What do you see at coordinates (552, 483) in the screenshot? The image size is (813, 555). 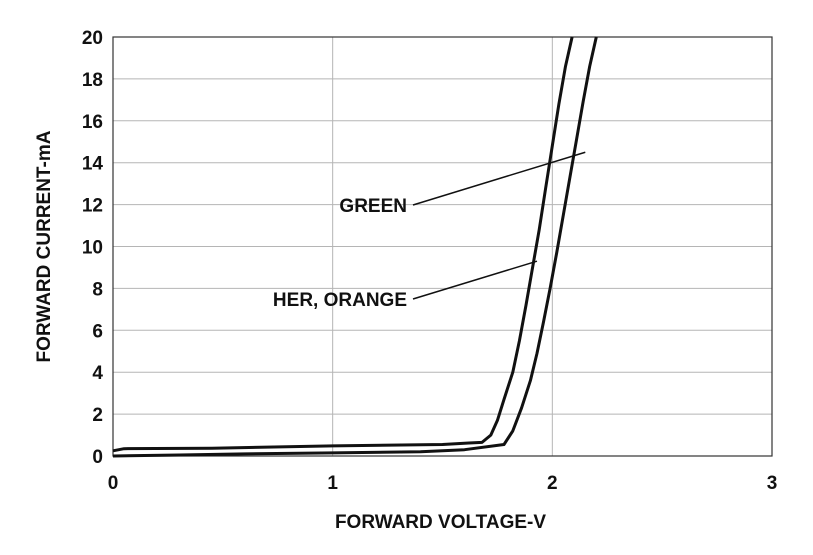 I see `x-tick-label: 2` at bounding box center [552, 483].